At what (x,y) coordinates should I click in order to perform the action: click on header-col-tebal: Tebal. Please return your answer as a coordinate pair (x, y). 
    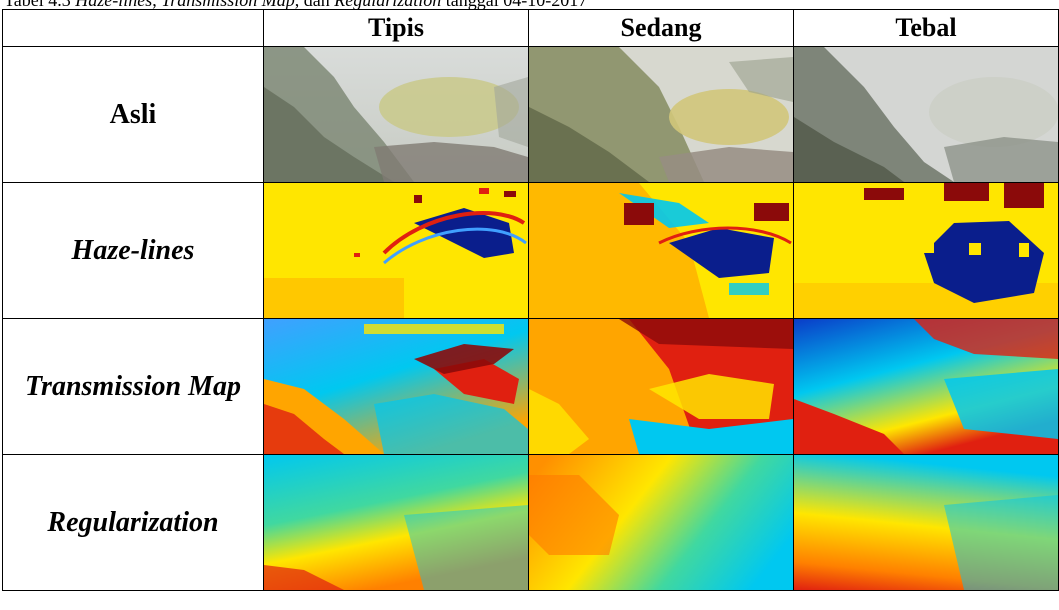
    Looking at the image, I should click on (926, 28).